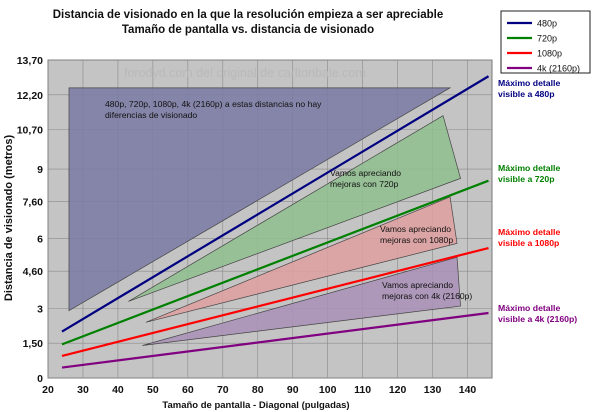 Image resolution: width=598 pixels, height=412 pixels. Describe the element at coordinates (223, 390) in the screenshot. I see `x-tick-label: 70` at that location.